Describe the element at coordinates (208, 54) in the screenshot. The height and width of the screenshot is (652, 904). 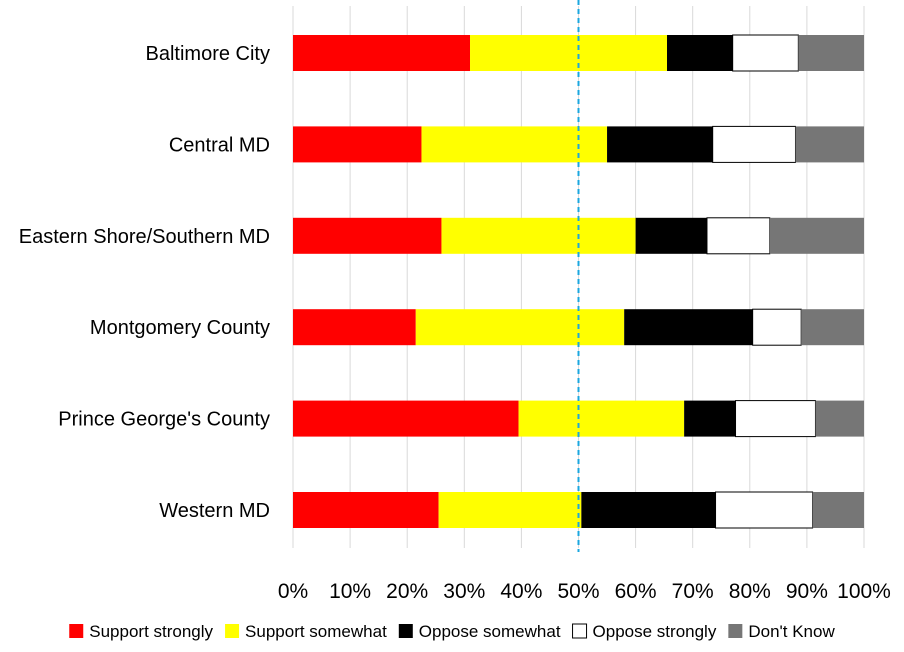
I see `category-label: Baltimore City` at that location.